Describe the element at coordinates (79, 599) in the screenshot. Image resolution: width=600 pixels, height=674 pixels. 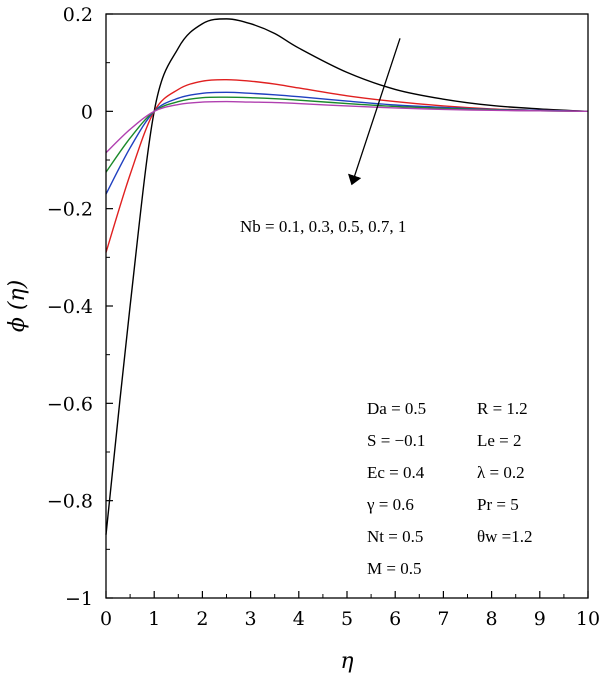
I see `y-tick-label: −1` at that location.